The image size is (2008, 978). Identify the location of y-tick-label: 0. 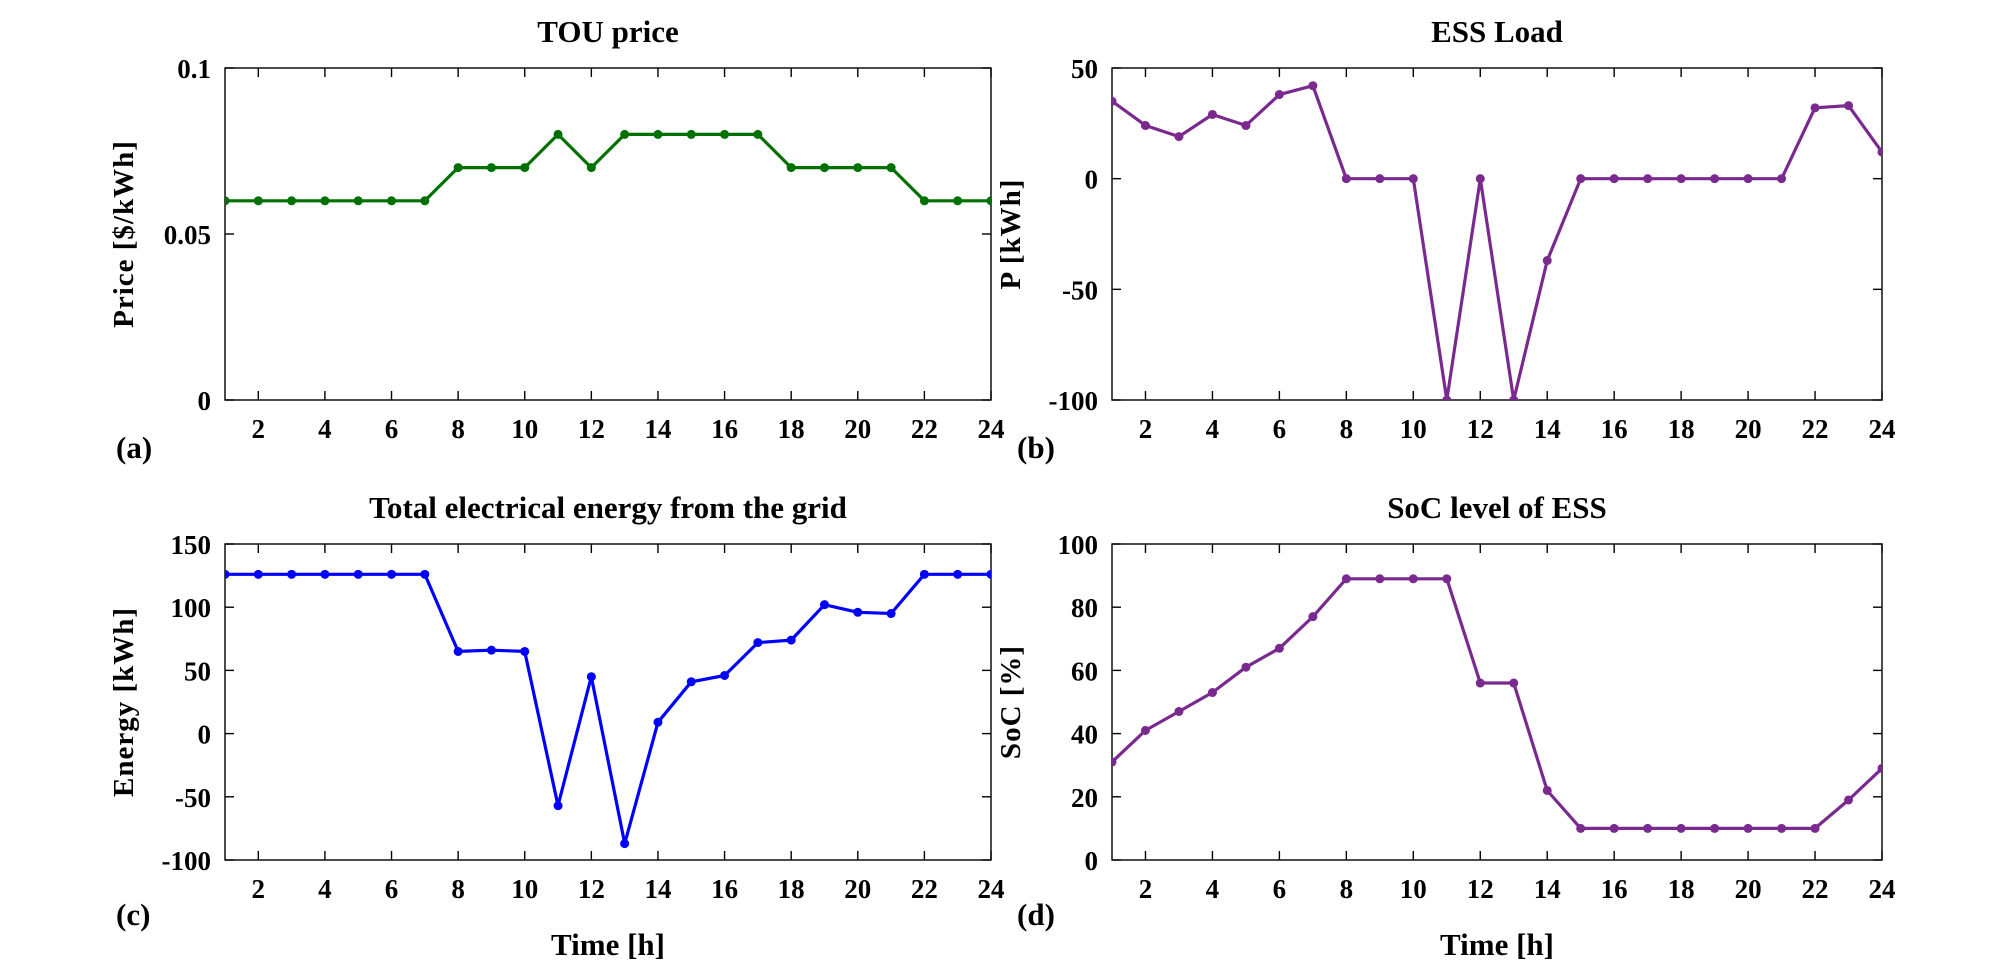
(1092, 861).